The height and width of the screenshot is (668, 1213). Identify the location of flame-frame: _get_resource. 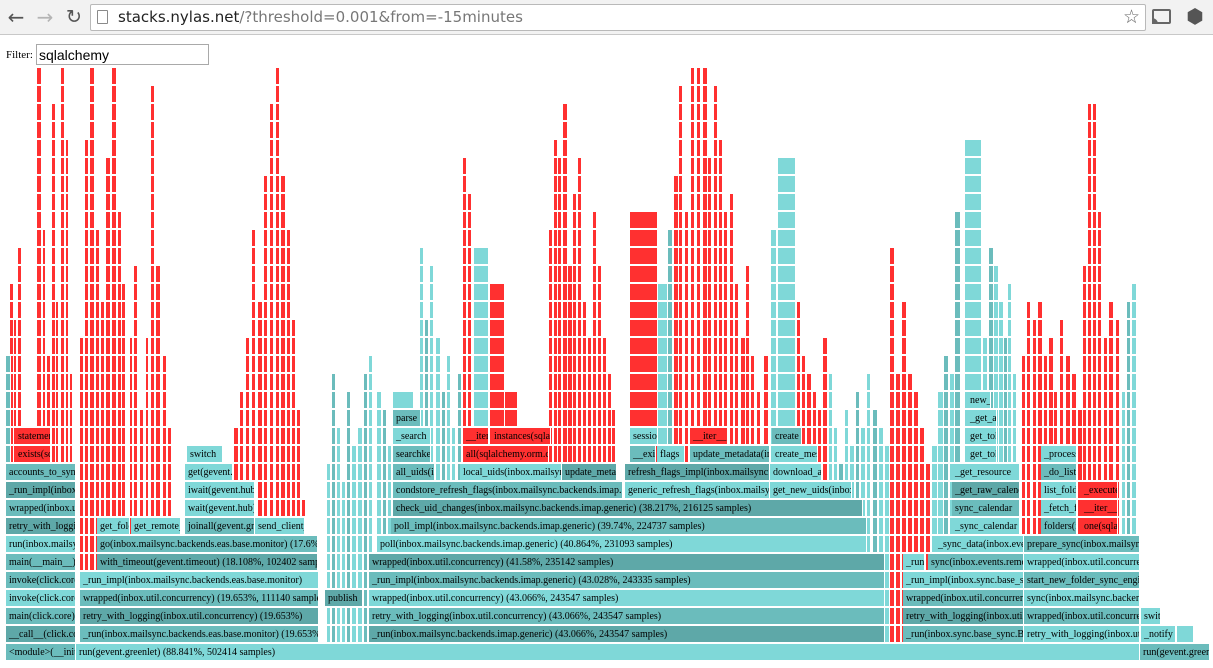
(986, 472).